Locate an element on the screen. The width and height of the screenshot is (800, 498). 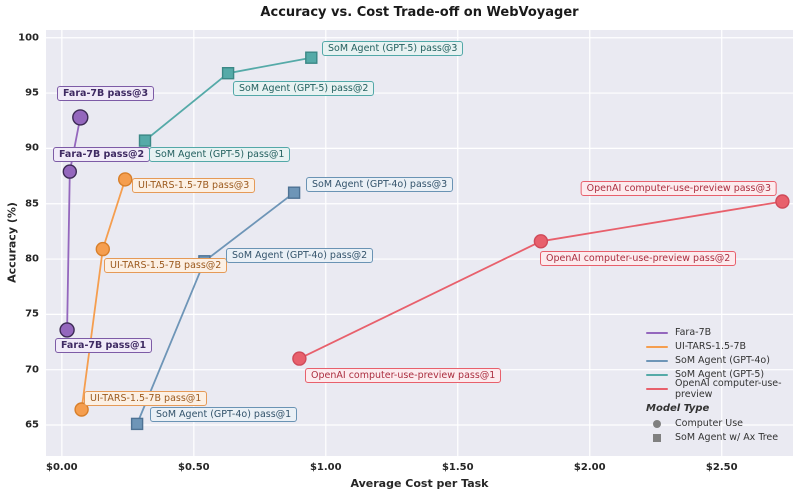
point-label: Fara-7B pass@2 is located at coordinates (102, 155).